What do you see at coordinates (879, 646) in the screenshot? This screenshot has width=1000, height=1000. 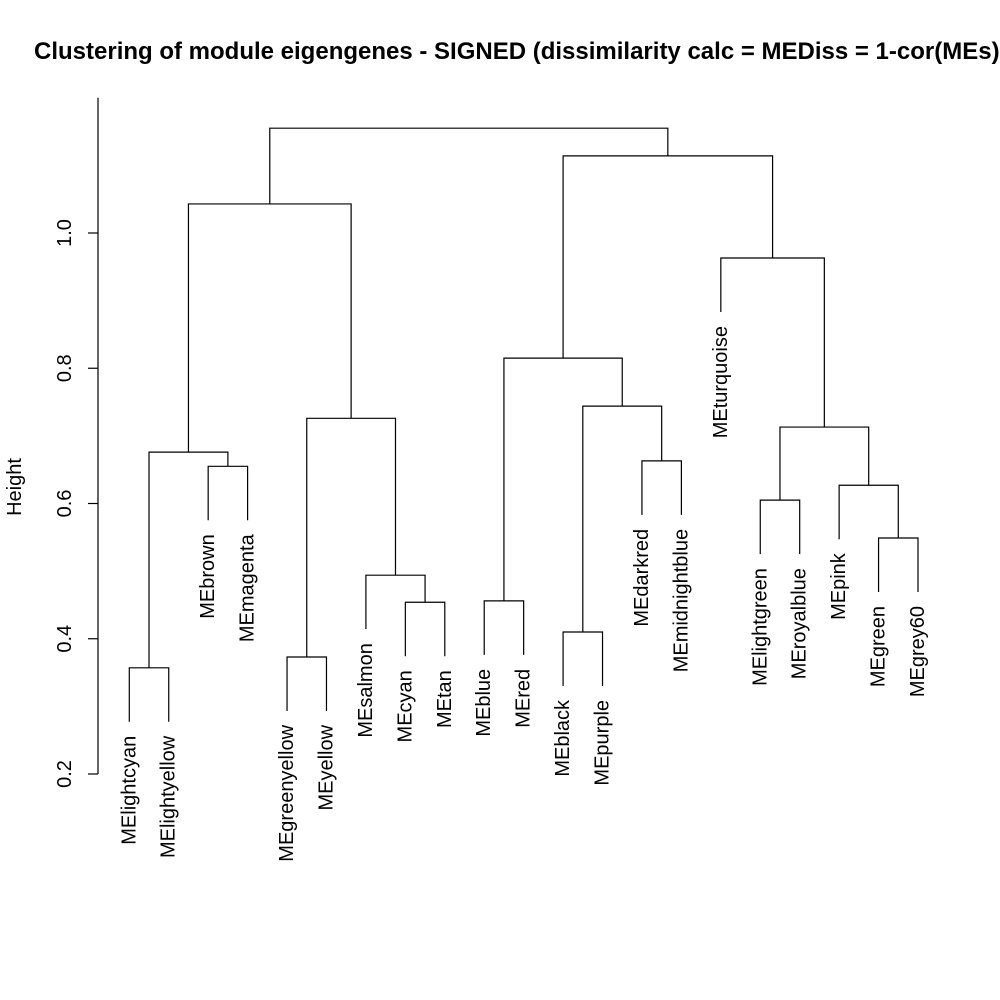 I see `leaf-label: MEgreen` at bounding box center [879, 646].